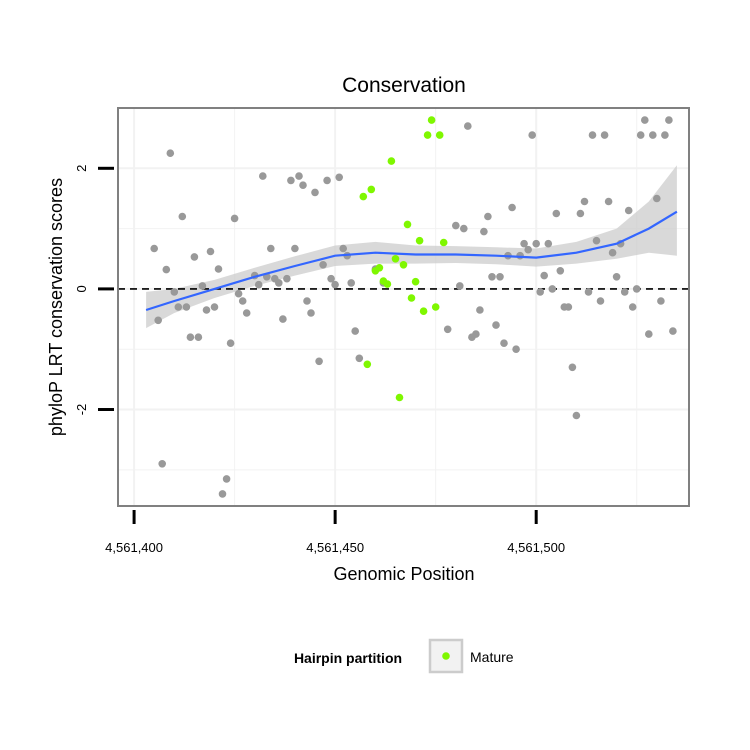  What do you see at coordinates (134, 547) in the screenshot?
I see `x-tick-label: 4,561,400` at bounding box center [134, 547].